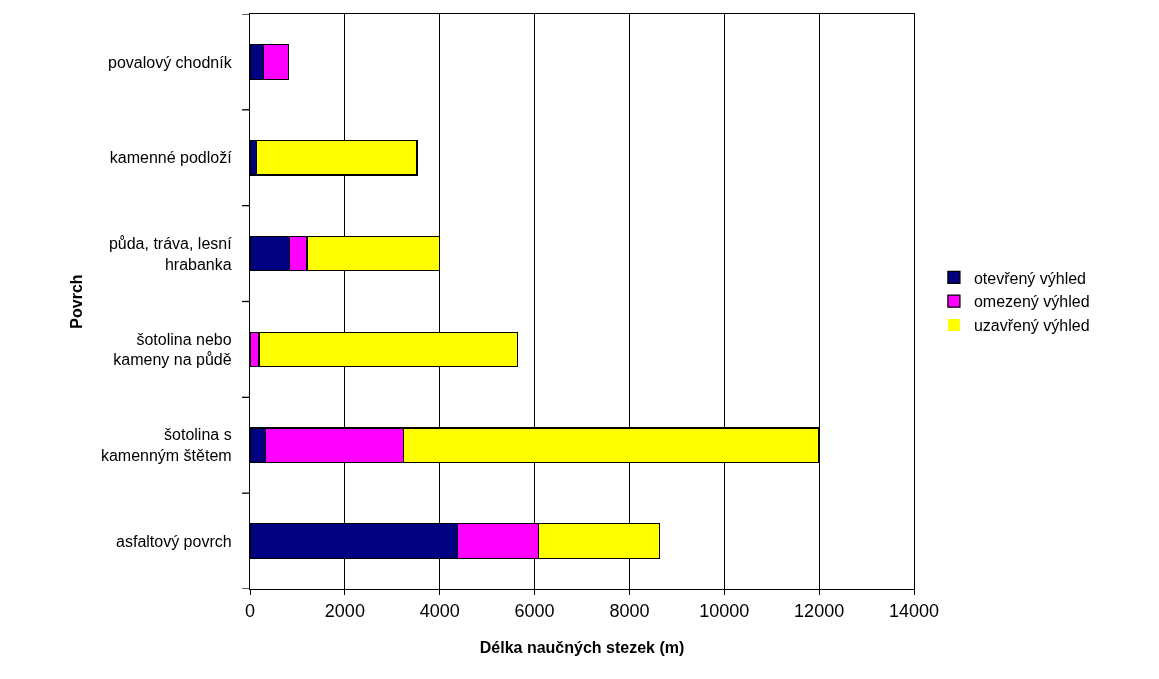  What do you see at coordinates (166, 445) in the screenshot?
I see `y-tick-label: šotolina s kamenným štětem` at bounding box center [166, 445].